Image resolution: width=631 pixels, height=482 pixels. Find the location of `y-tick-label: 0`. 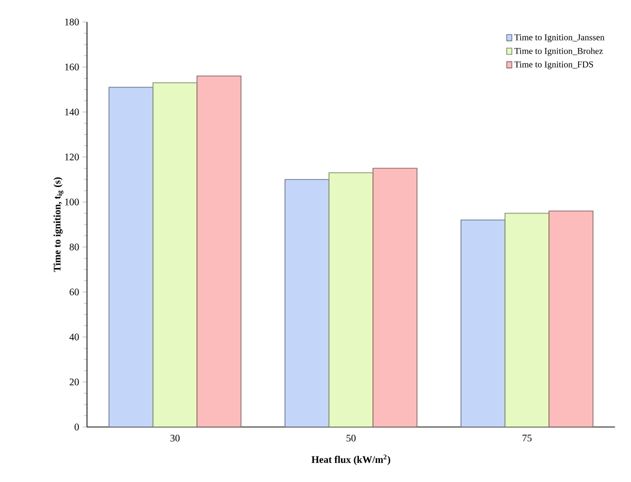

y-tick-label: 0 is located at coordinates (76, 427).